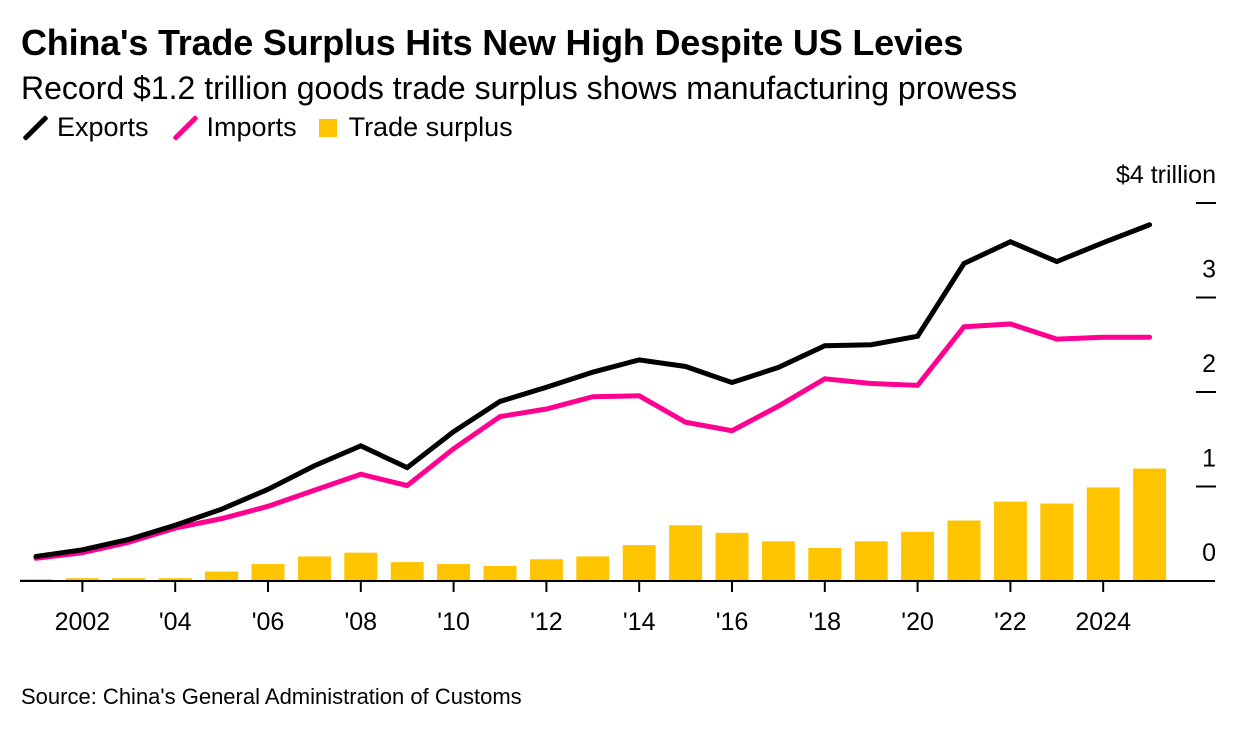 This screenshot has height=730, width=1236. I want to click on legend: Exports Imports Trade surplus, so click(278, 127).